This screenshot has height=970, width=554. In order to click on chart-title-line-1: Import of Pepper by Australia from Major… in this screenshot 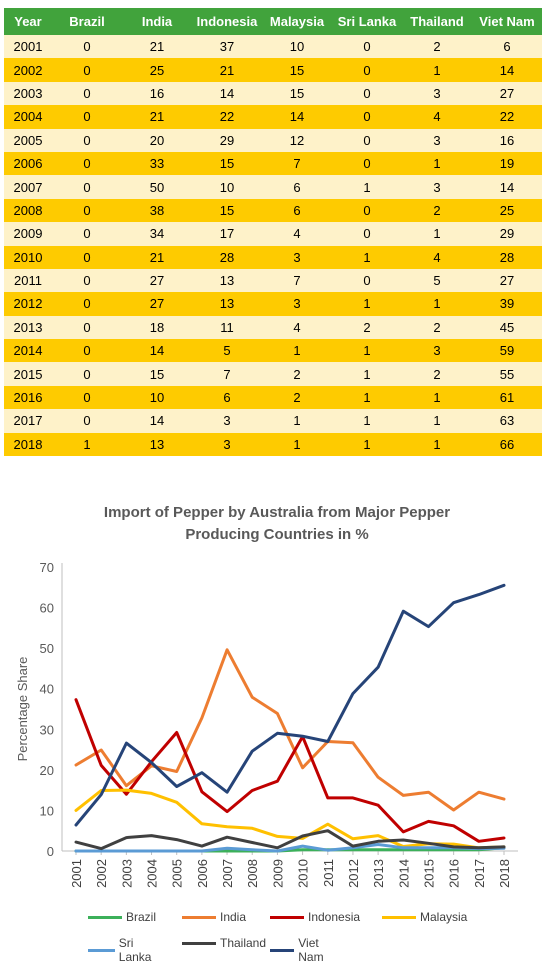, I will do `click(277, 512)`.